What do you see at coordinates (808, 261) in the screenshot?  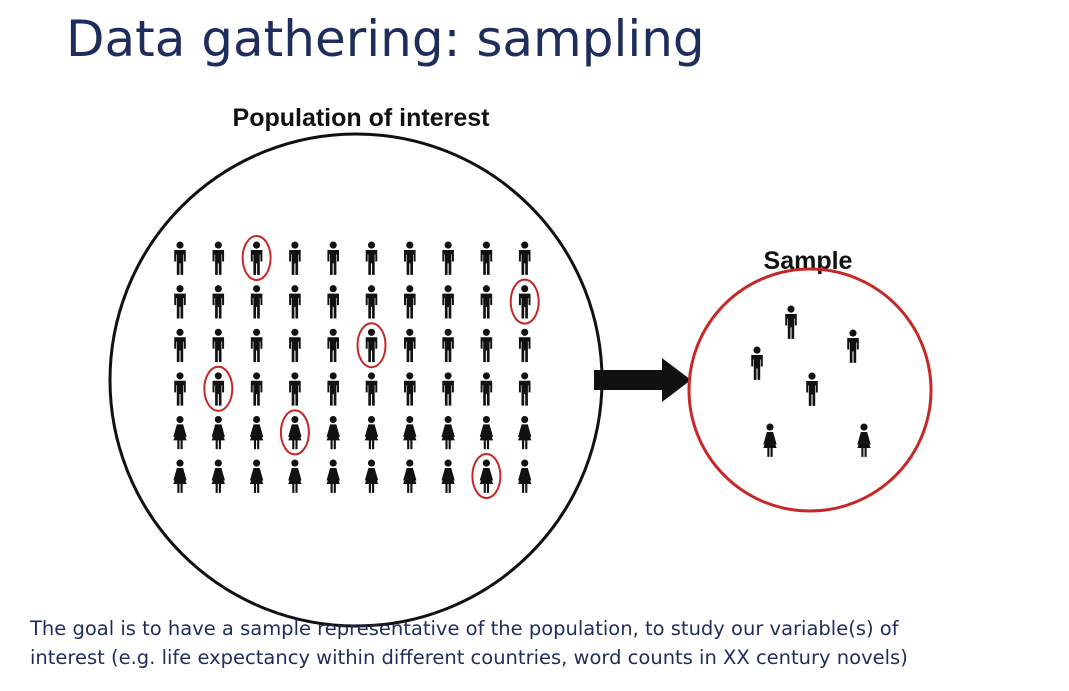 I see `sample-label: Sample` at bounding box center [808, 261].